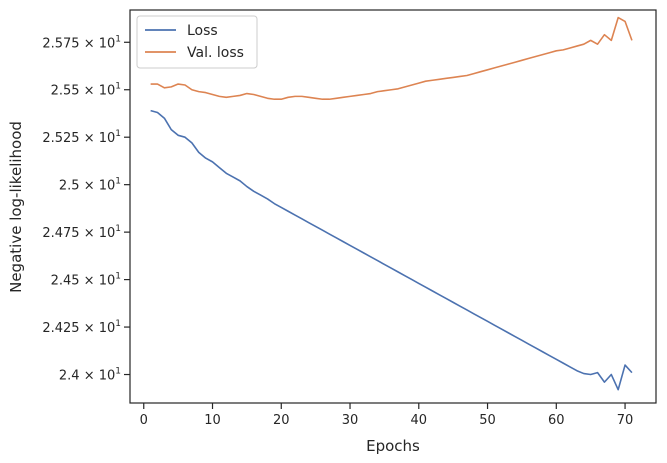 The width and height of the screenshot is (667, 463). What do you see at coordinates (393, 446) in the screenshot?
I see `x-axis-label: Epochs` at bounding box center [393, 446].